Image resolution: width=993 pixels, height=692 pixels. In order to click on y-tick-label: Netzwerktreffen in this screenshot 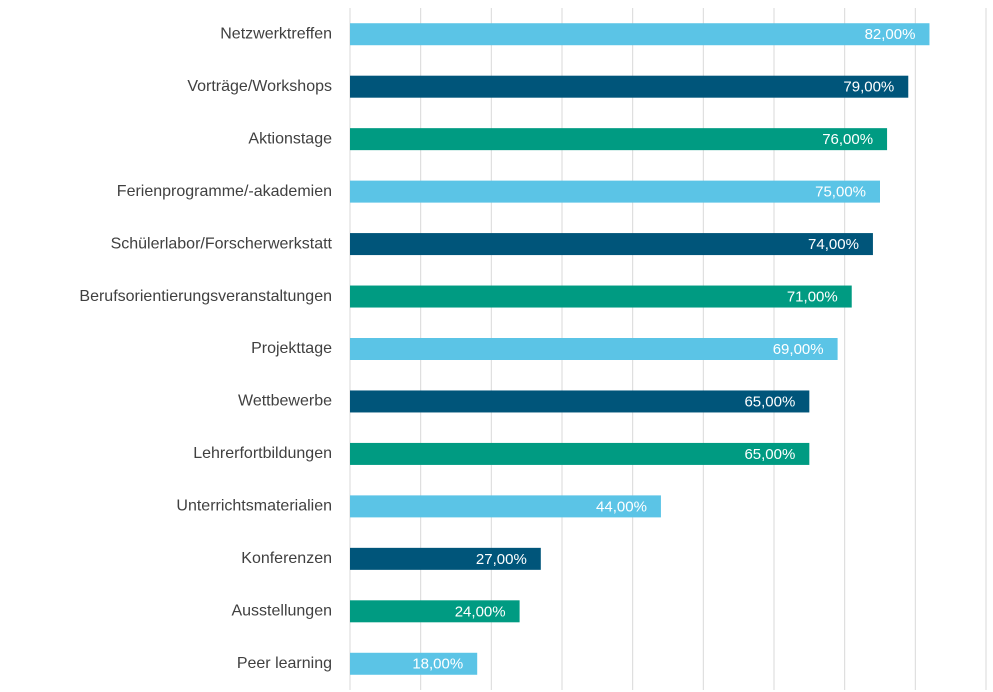, I will do `click(276, 33)`.